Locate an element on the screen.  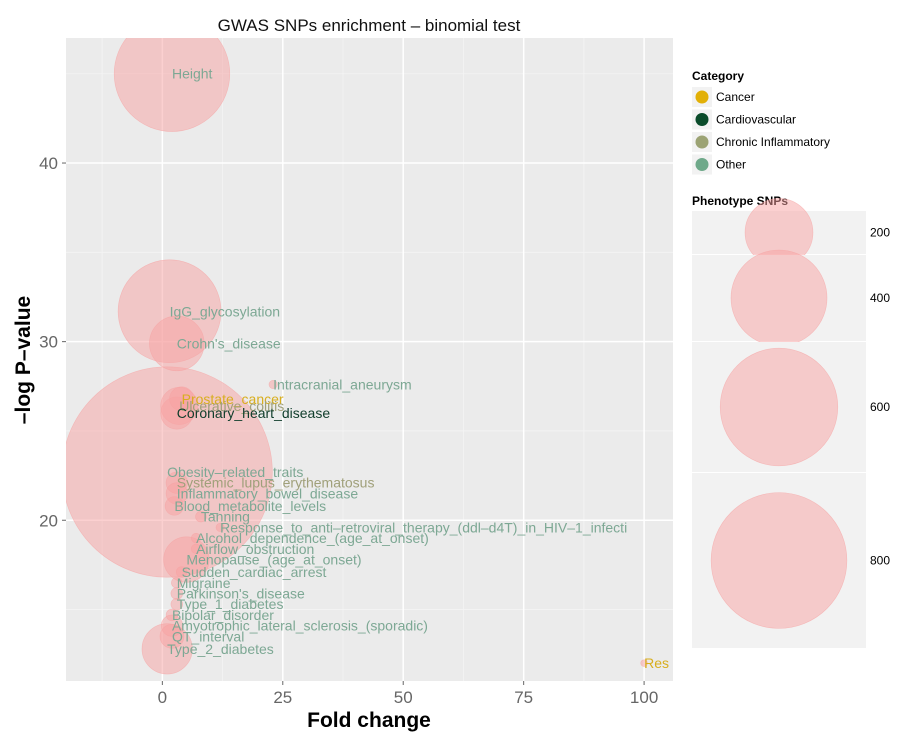
x-tick-label: 25 is located at coordinates (282, 697).